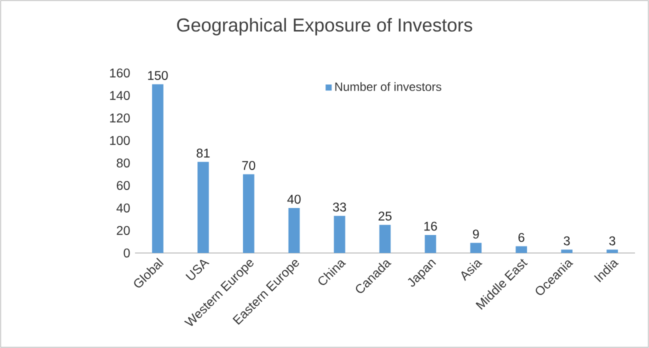 Image resolution: width=649 pixels, height=348 pixels. I want to click on data-label: 9, so click(475, 234).